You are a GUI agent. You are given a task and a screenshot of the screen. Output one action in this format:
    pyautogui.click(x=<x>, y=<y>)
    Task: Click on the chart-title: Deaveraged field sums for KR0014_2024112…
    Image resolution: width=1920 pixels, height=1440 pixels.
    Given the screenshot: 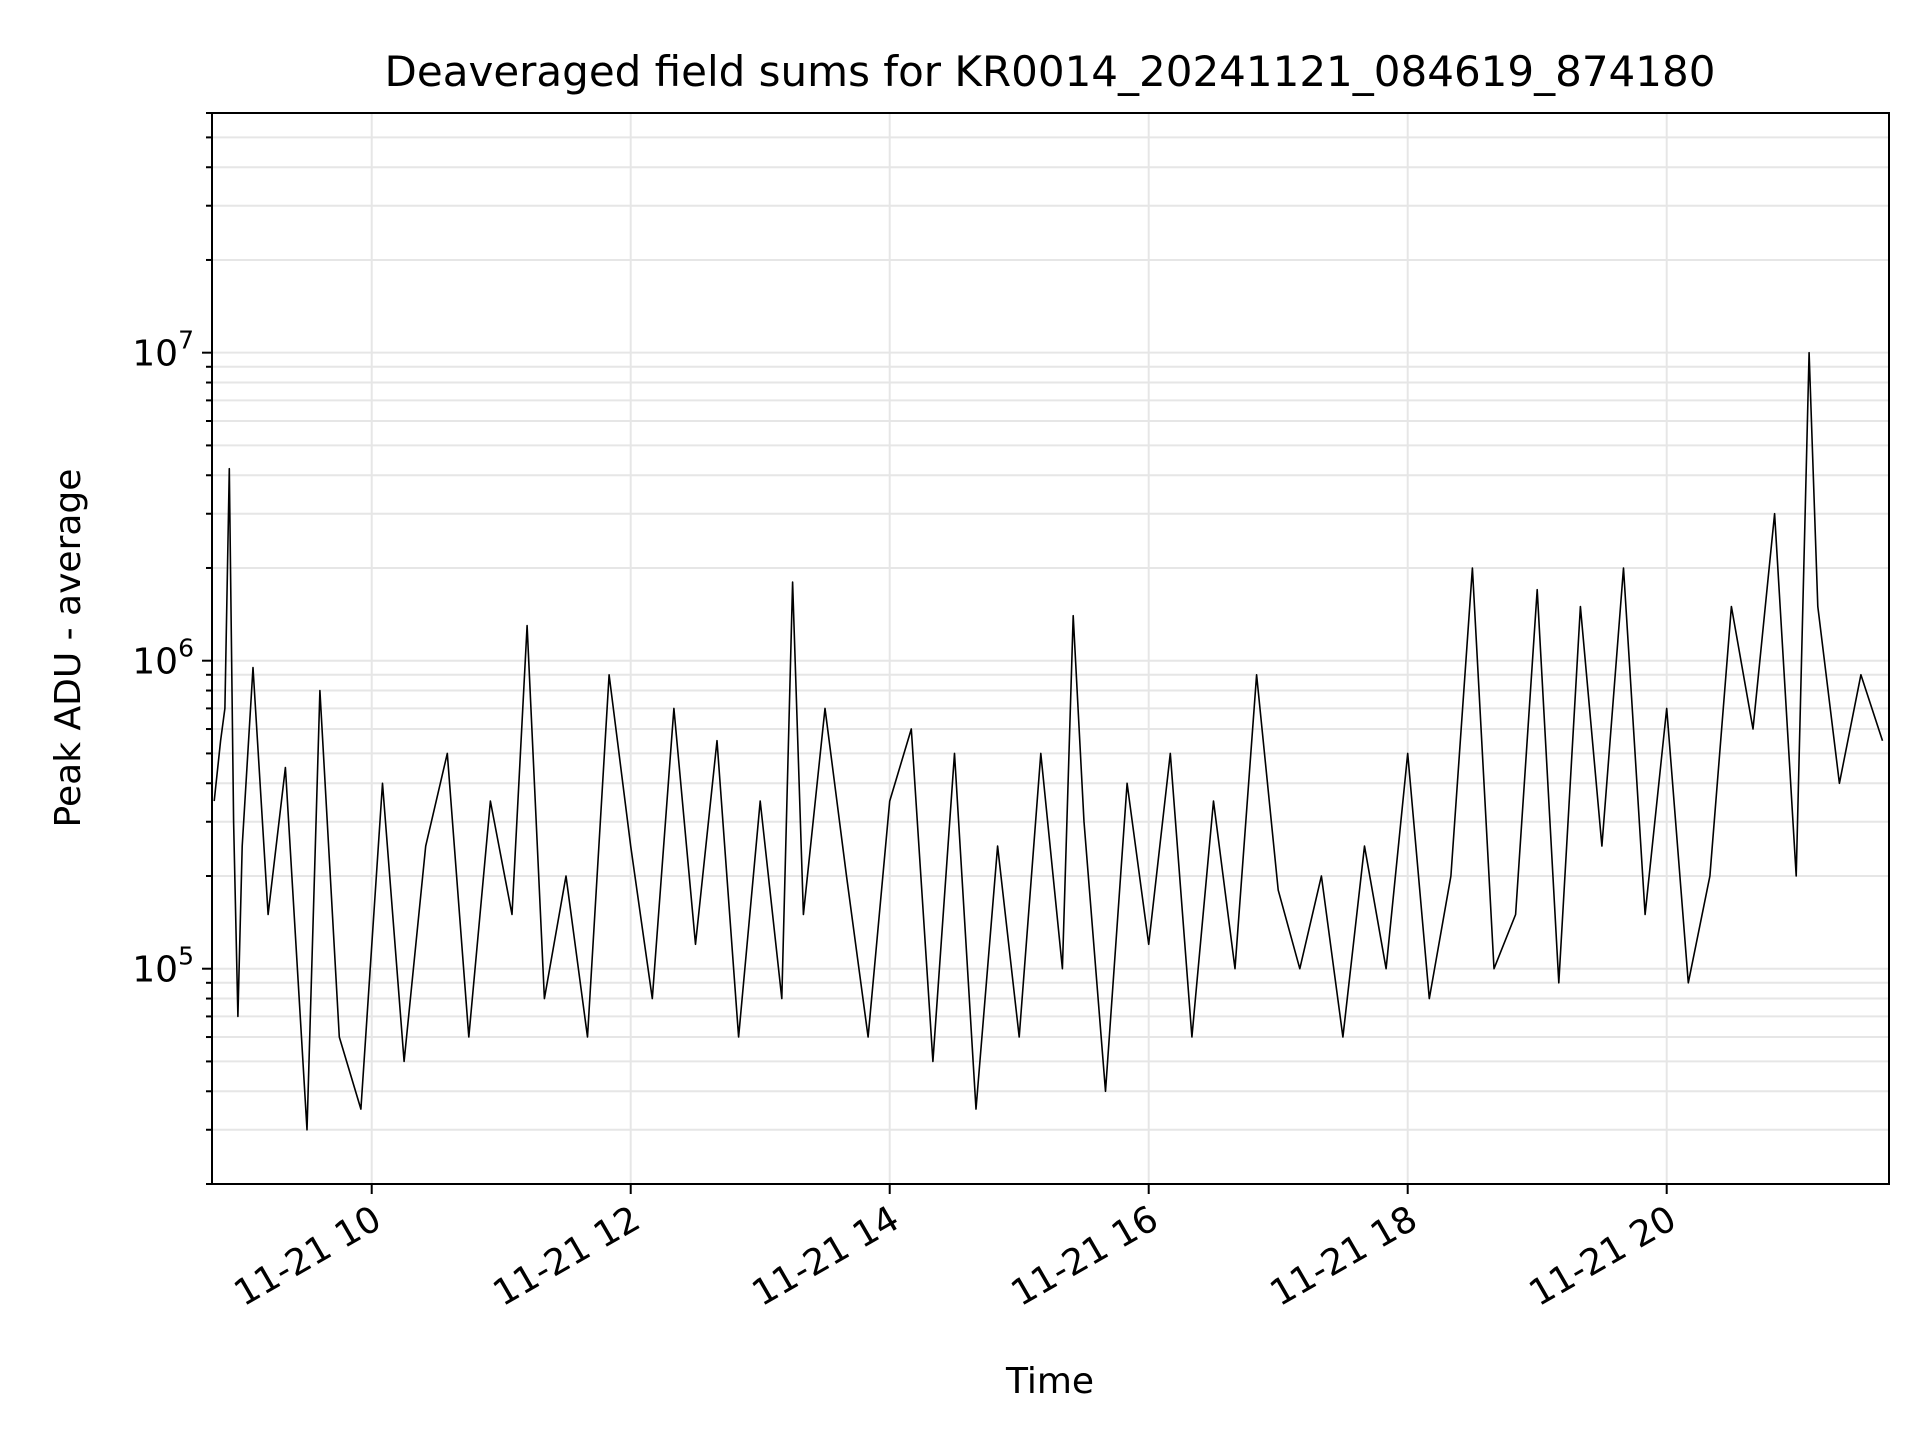 What is the action you would take?
    pyautogui.click(x=1050, y=71)
    